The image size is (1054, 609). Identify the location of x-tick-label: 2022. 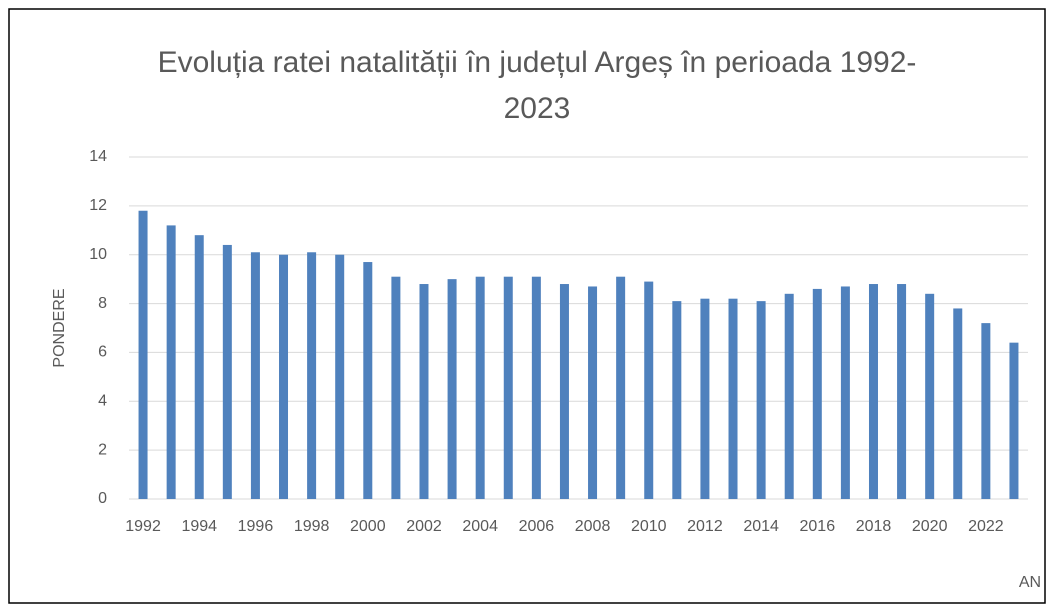
(986, 526).